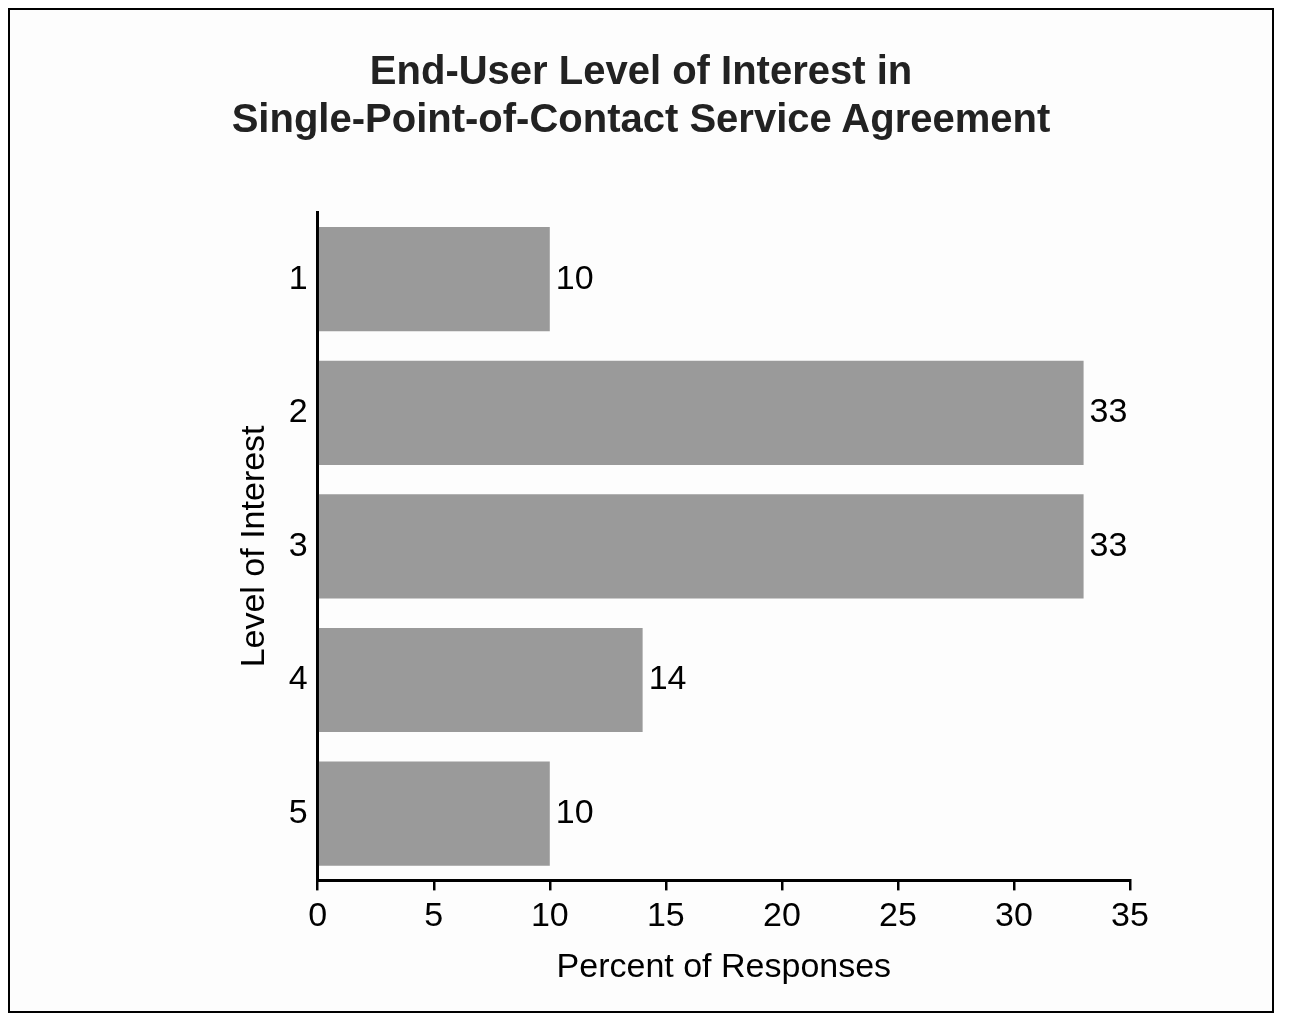  I want to click on x-tick-label: 35, so click(1130, 914).